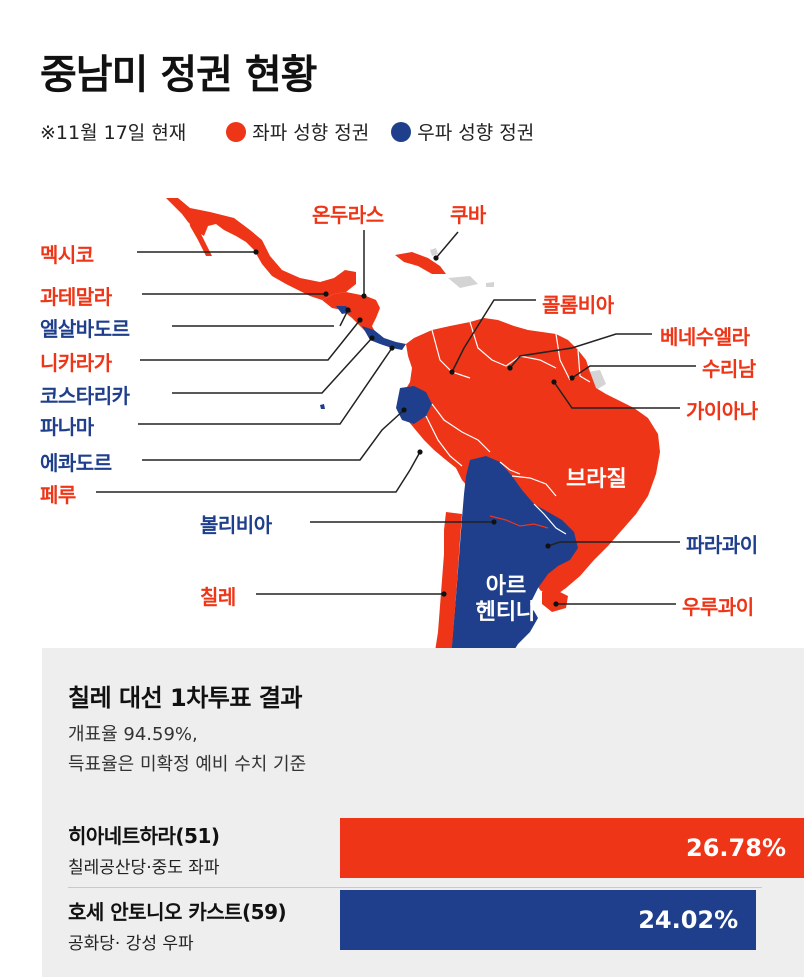 The image size is (804, 977). What do you see at coordinates (596, 479) in the screenshot?
I see `label-brazil: 브라질` at bounding box center [596, 479].